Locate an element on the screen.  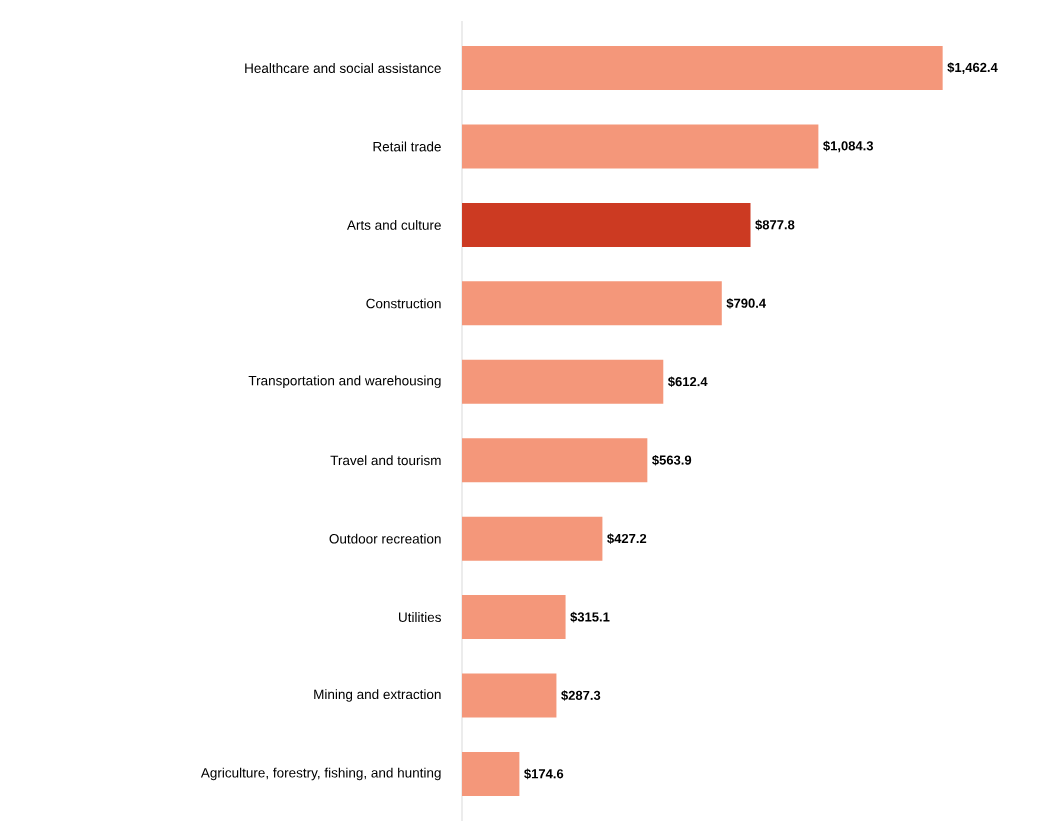
y-tick-label: Travel and tourism is located at coordinates (385, 460).